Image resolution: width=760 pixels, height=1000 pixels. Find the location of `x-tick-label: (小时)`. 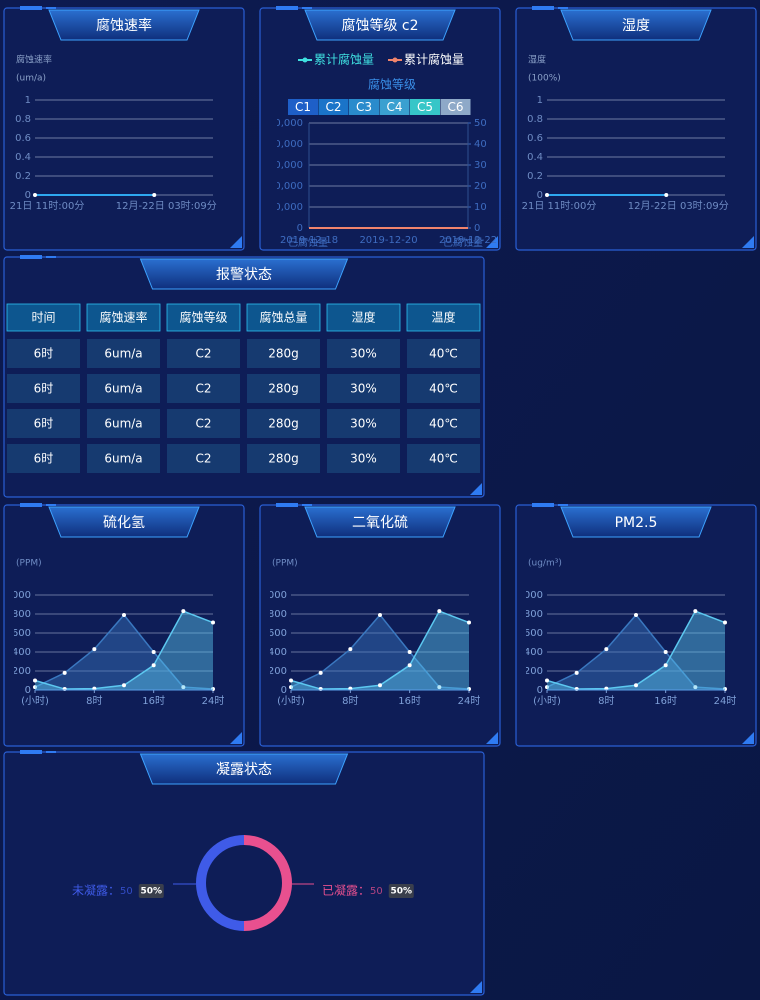

x-tick-label: (小时) is located at coordinates (547, 701).